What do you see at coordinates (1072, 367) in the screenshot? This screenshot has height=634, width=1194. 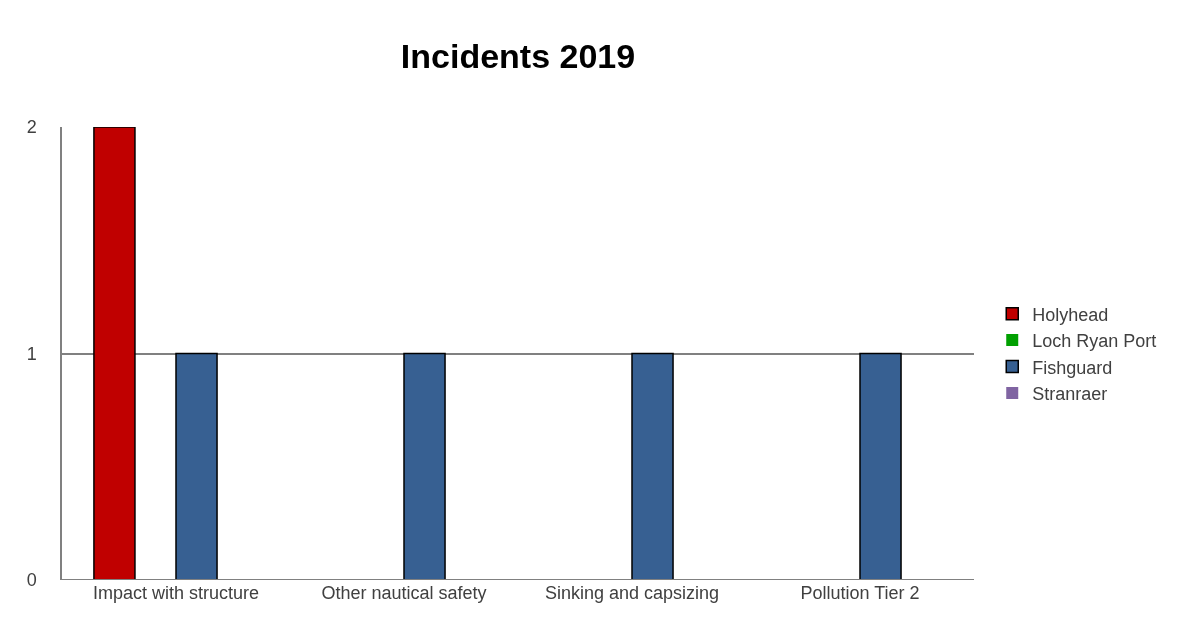 I see `legend-label: Fishguard` at bounding box center [1072, 367].